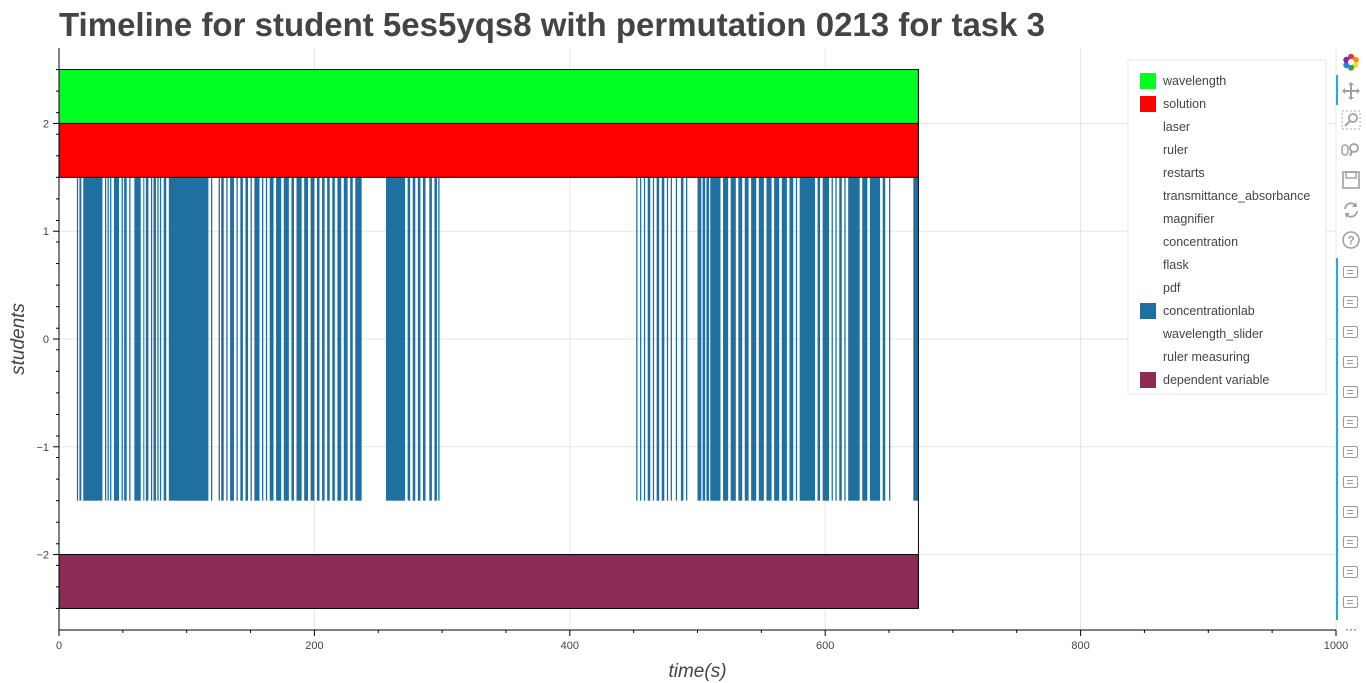 This screenshot has width=1366, height=683. Describe the element at coordinates (1351, 91) in the screenshot. I see `pan-icon` at that location.